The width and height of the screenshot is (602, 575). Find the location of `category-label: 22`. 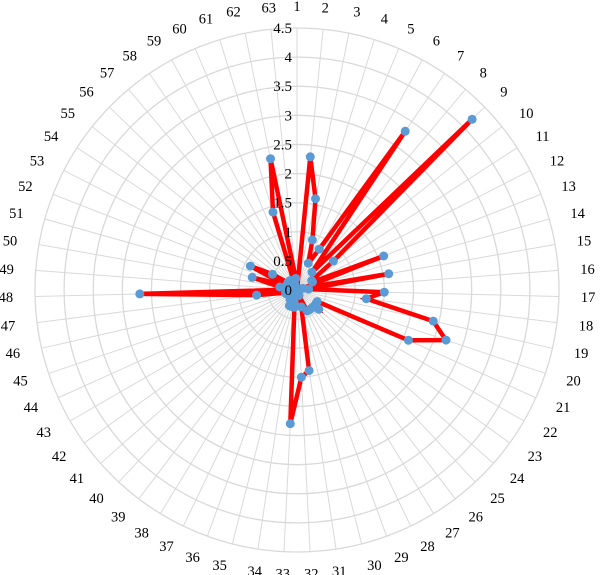

category-label: 22 is located at coordinates (550, 433).